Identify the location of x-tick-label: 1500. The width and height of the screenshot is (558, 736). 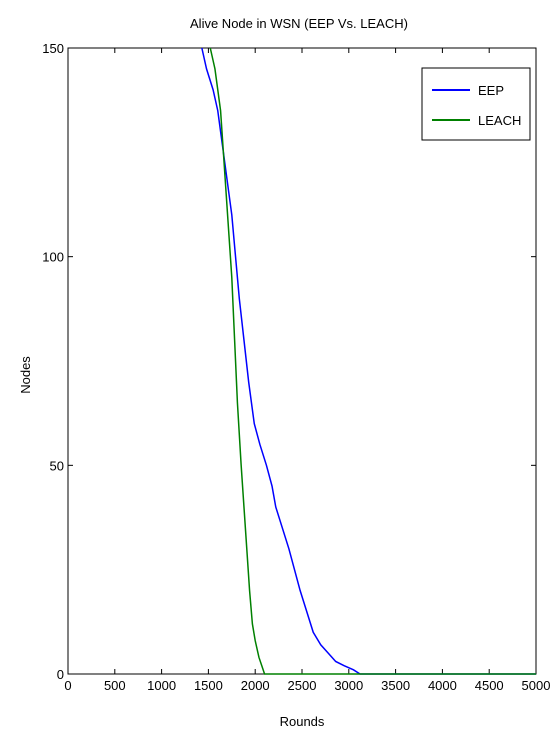
(208, 685).